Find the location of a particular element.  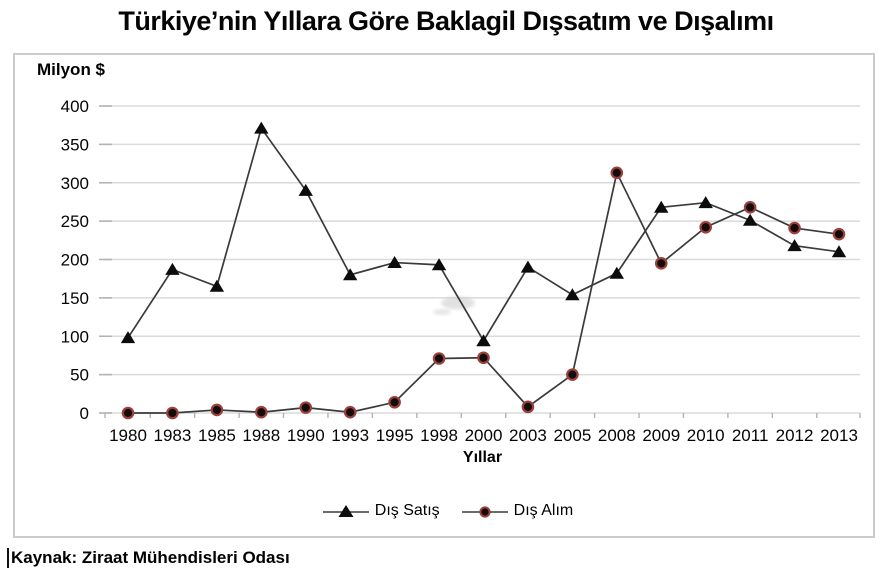

marker-d-sat--2012 is located at coordinates (794, 245).